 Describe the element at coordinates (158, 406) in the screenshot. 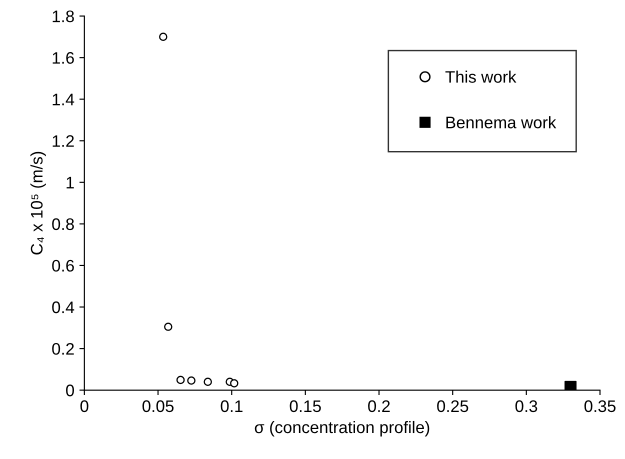

I see `x-tick-label: 0.05` at that location.